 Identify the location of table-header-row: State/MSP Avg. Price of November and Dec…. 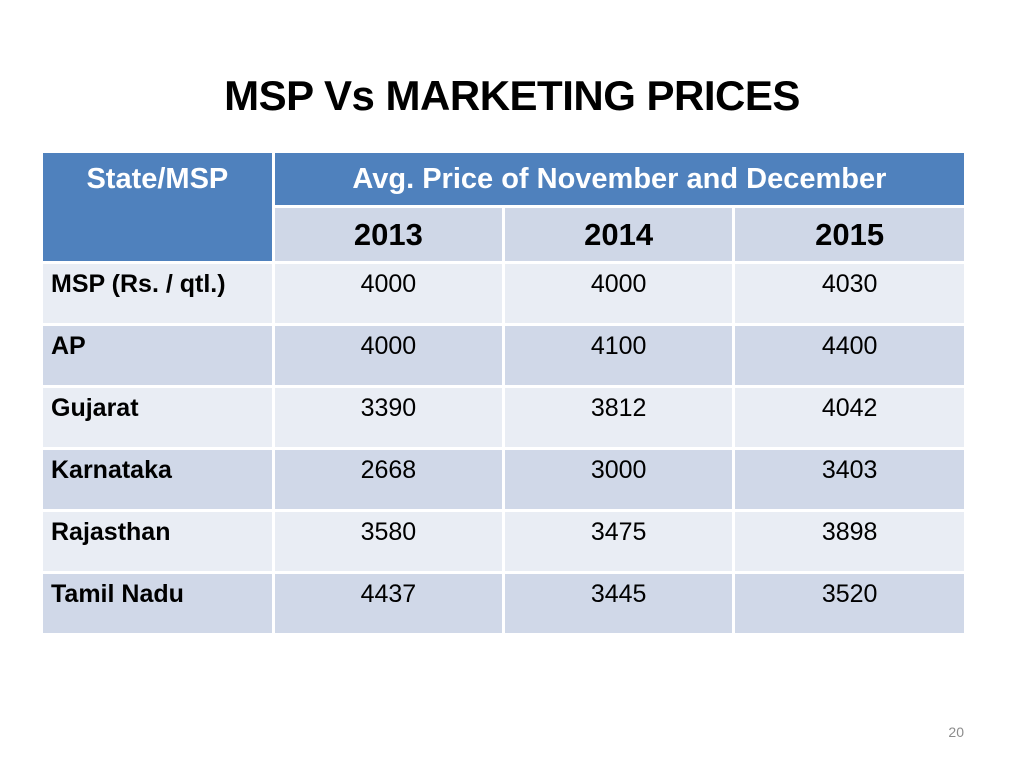
(503, 208).